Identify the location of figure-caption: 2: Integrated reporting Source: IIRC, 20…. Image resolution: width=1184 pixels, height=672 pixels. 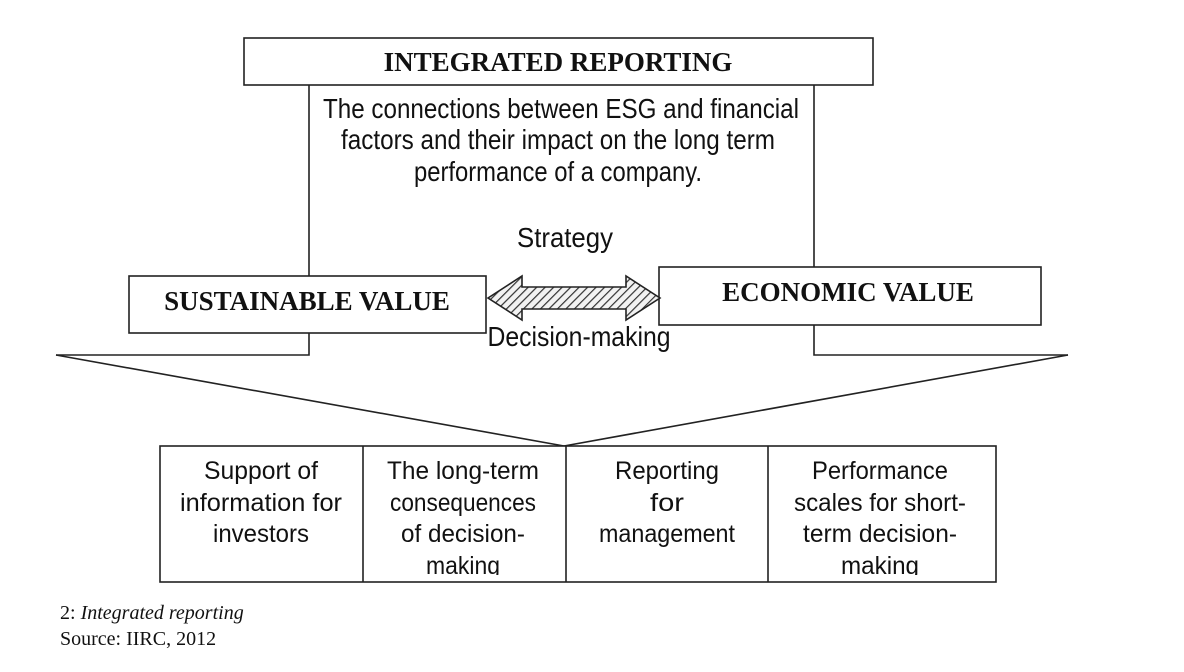
(152, 626).